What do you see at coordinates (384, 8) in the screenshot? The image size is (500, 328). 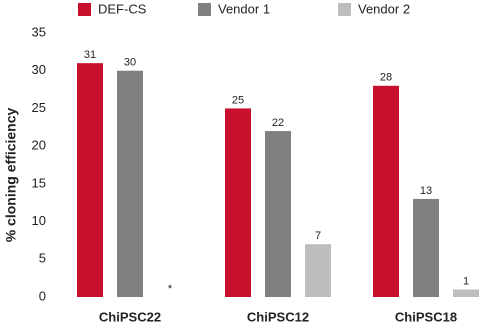 I see `legend-label: Vendor 2` at bounding box center [384, 8].